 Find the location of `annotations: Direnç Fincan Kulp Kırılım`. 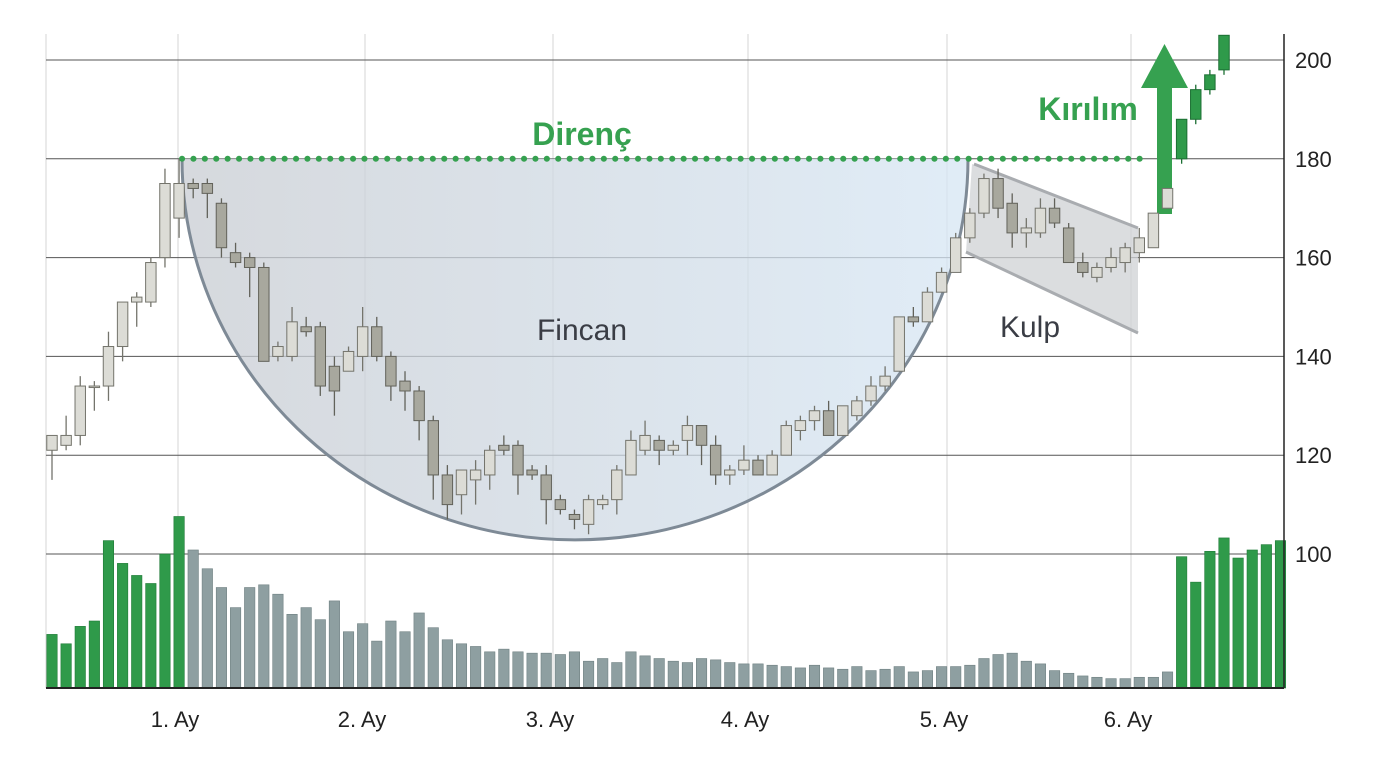

annotations: Direnç Fincan Kulp Kırılım is located at coordinates (835, 219).